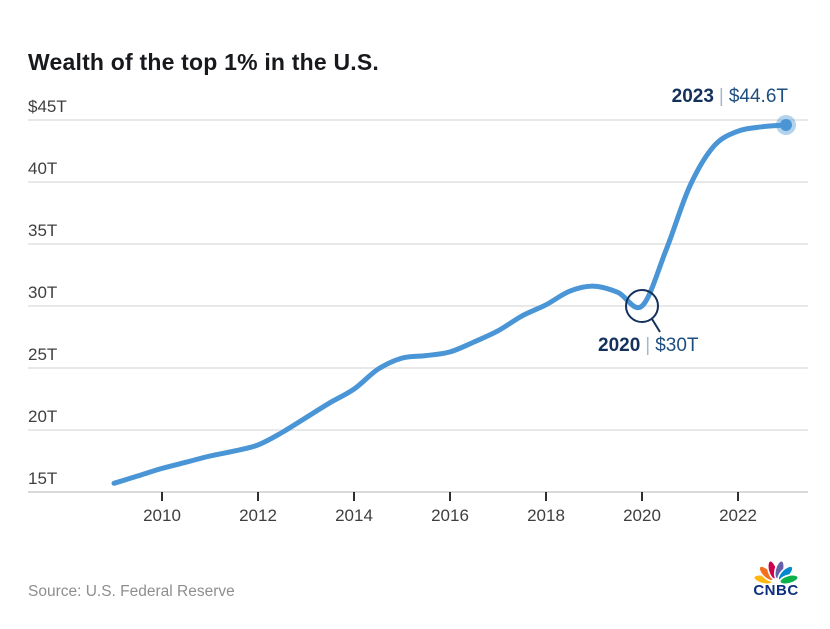 This screenshot has width=830, height=629. I want to click on y-tick-label: 35T, so click(42, 230).